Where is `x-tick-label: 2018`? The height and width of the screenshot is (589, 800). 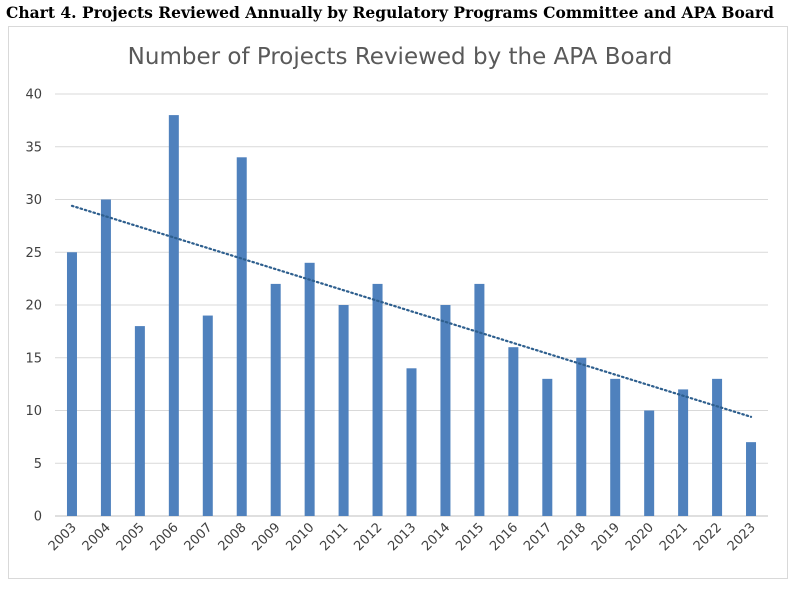 x-tick-label: 2018 is located at coordinates (572, 537).